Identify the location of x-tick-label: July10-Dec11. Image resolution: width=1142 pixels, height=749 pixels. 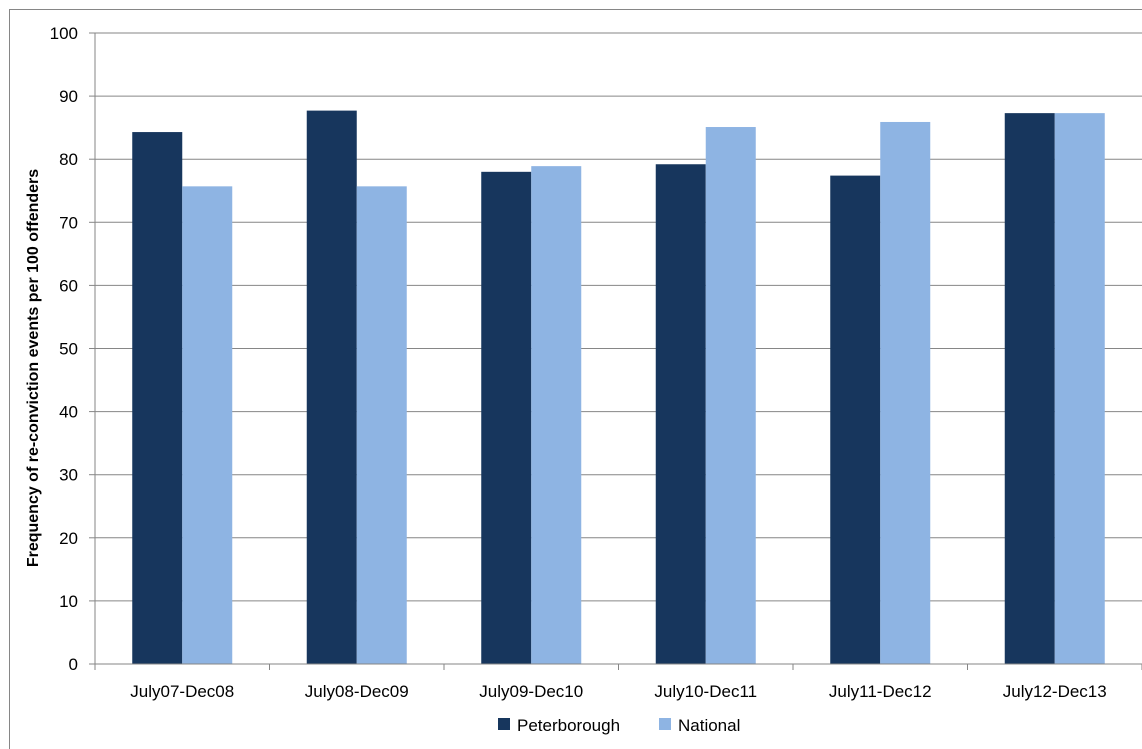
(705, 691).